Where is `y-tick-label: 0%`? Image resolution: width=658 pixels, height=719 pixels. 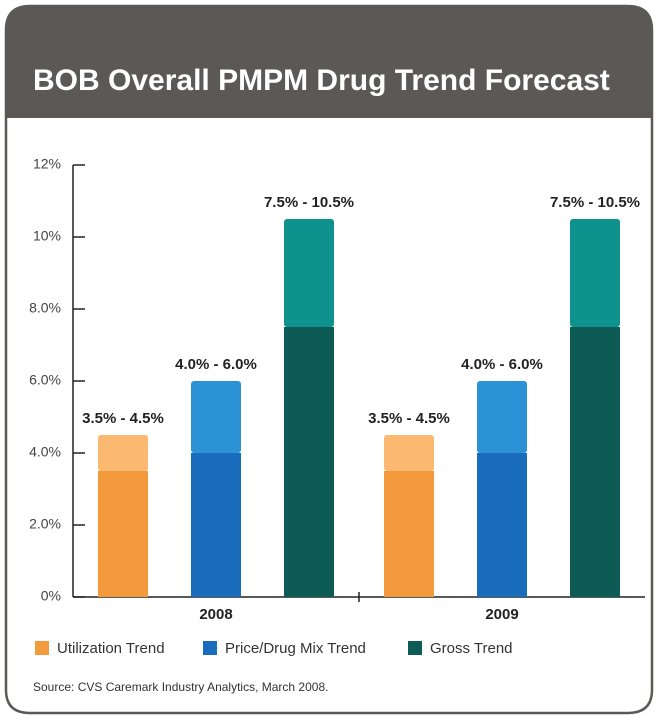 y-tick-label: 0% is located at coordinates (51, 596).